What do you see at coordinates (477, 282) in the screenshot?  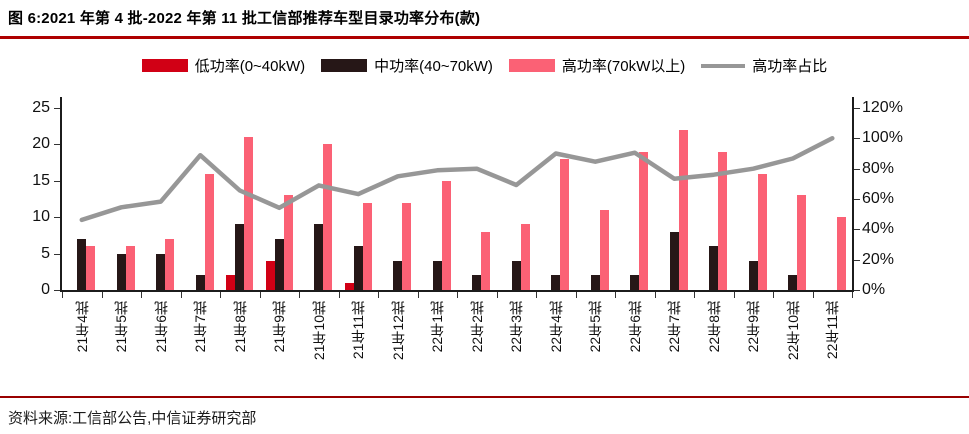 I see `bar-mid-22年2批` at bounding box center [477, 282].